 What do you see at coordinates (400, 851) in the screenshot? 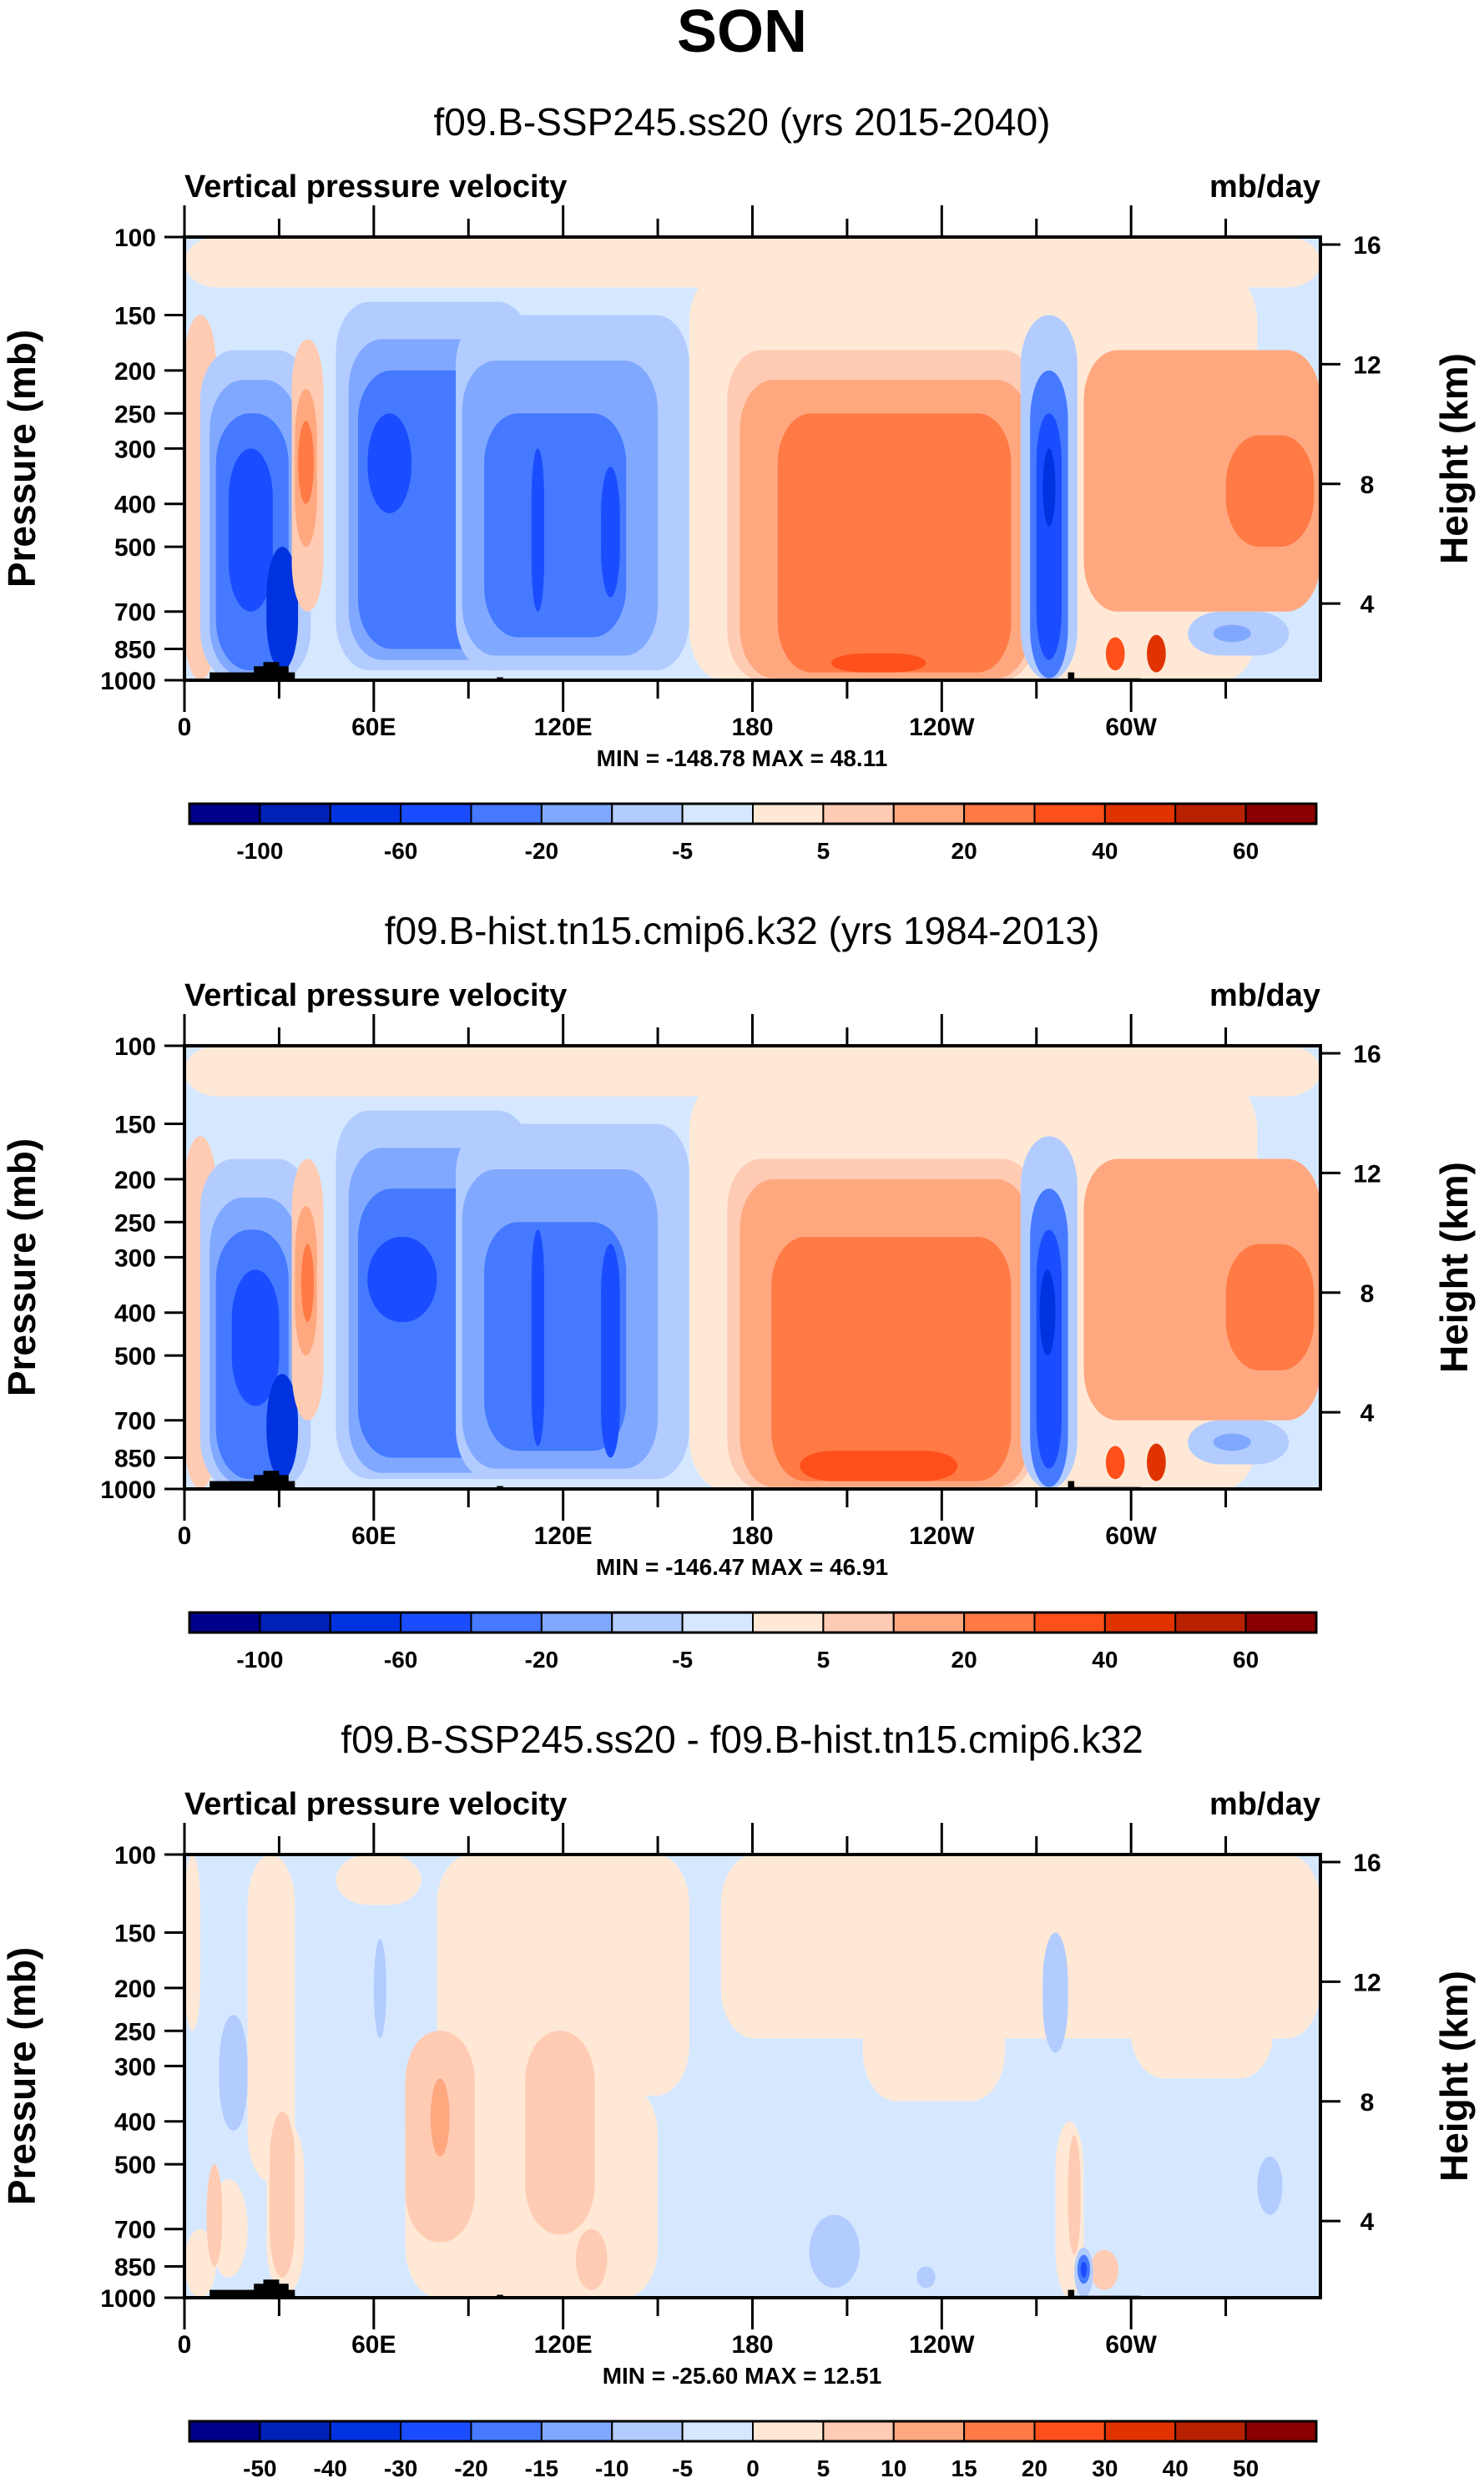
I see `colorbar-label: -60` at bounding box center [400, 851].